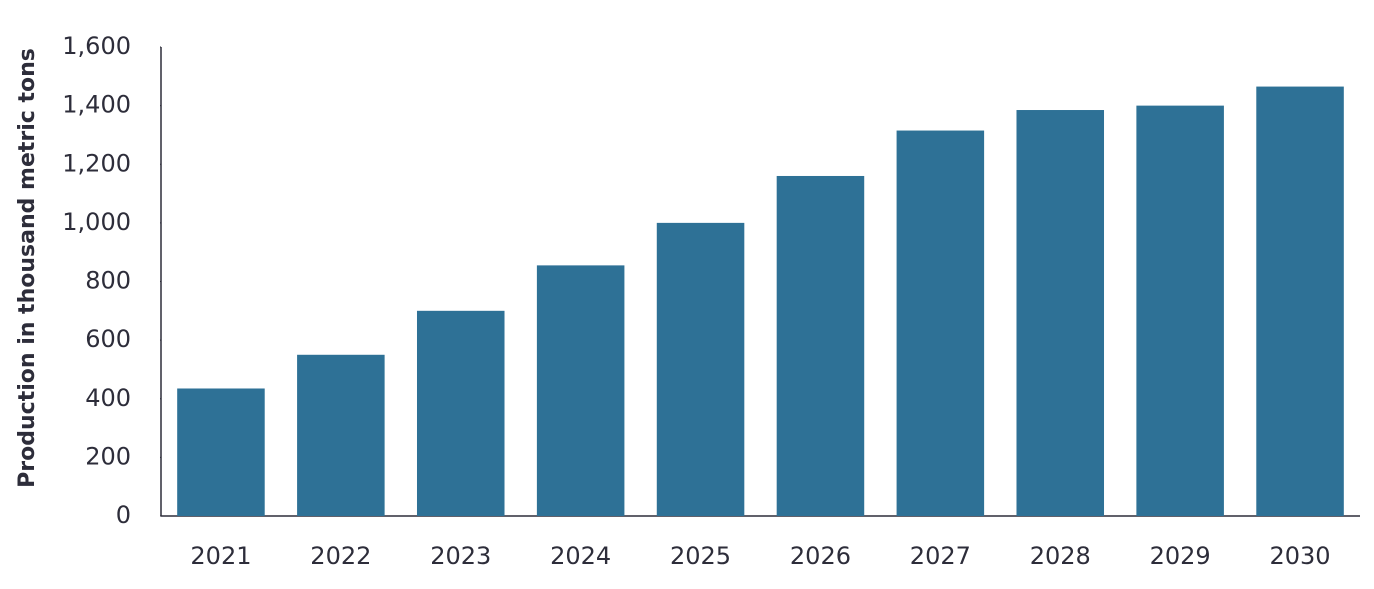 Image resolution: width=1374 pixels, height=589 pixels. Describe the element at coordinates (108, 398) in the screenshot. I see `y-tick-label: 400` at that location.